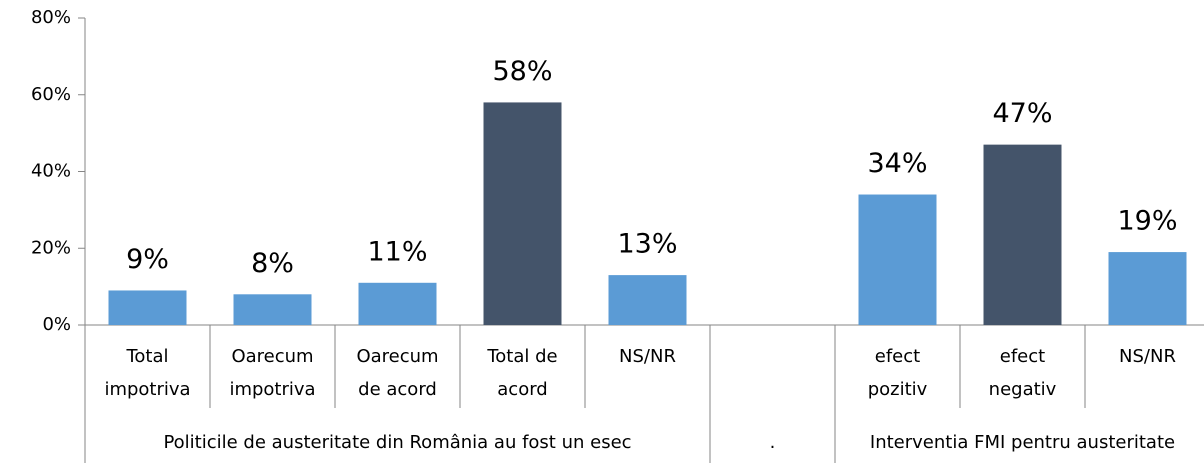 Image resolution: width=1204 pixels, height=463 pixels. Describe the element at coordinates (147, 373) in the screenshot. I see `x-tick-label: Total impotriva` at that location.